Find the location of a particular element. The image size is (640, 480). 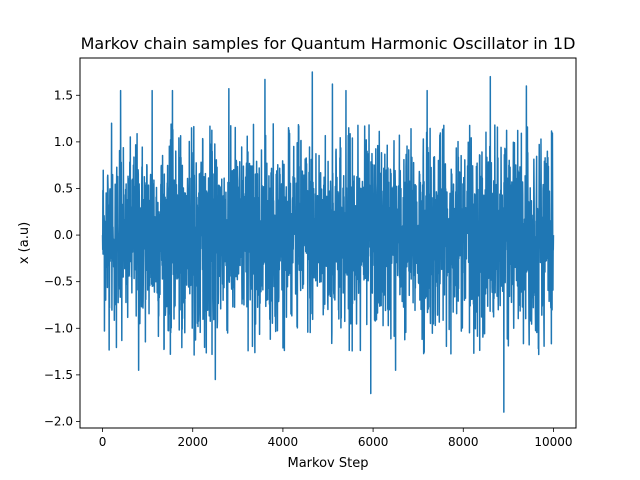

y-tick-label: 1.0 is located at coordinates (63, 142).